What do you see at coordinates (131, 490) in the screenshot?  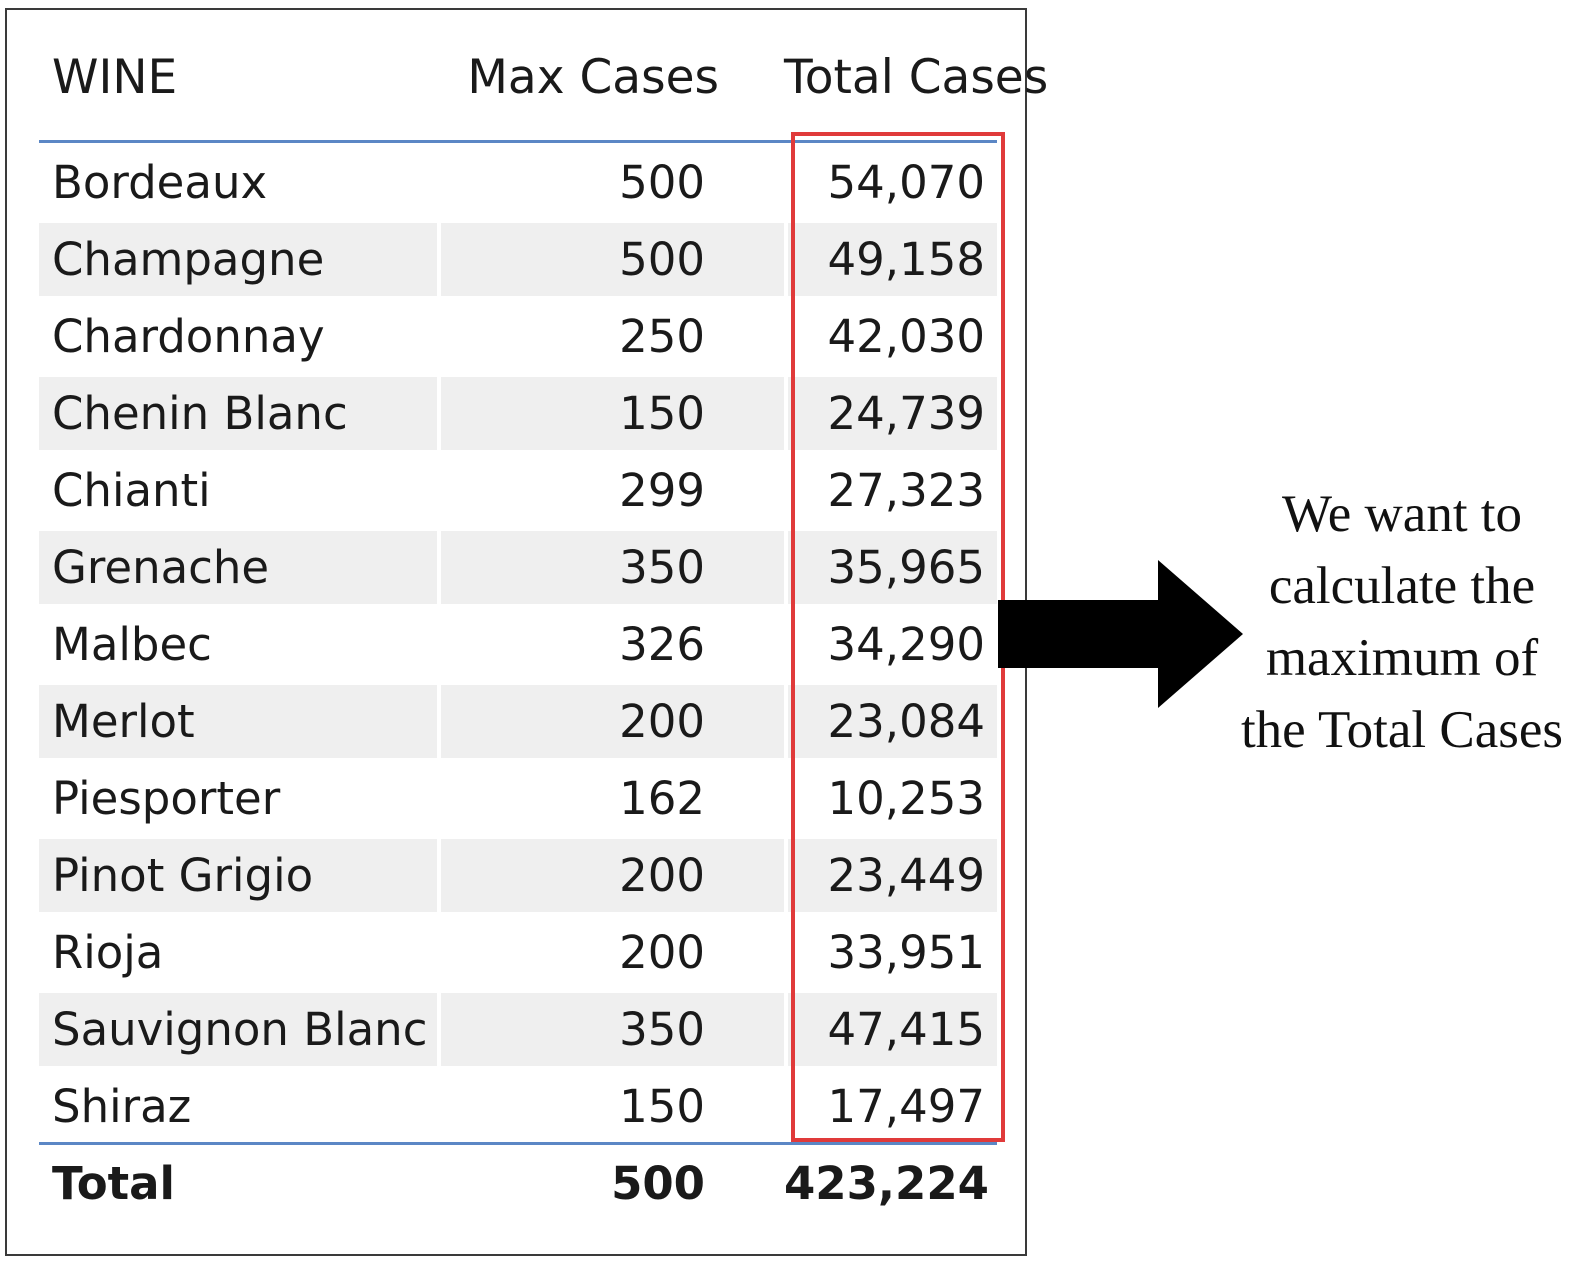 I see `cell-wine: Chianti` at bounding box center [131, 490].